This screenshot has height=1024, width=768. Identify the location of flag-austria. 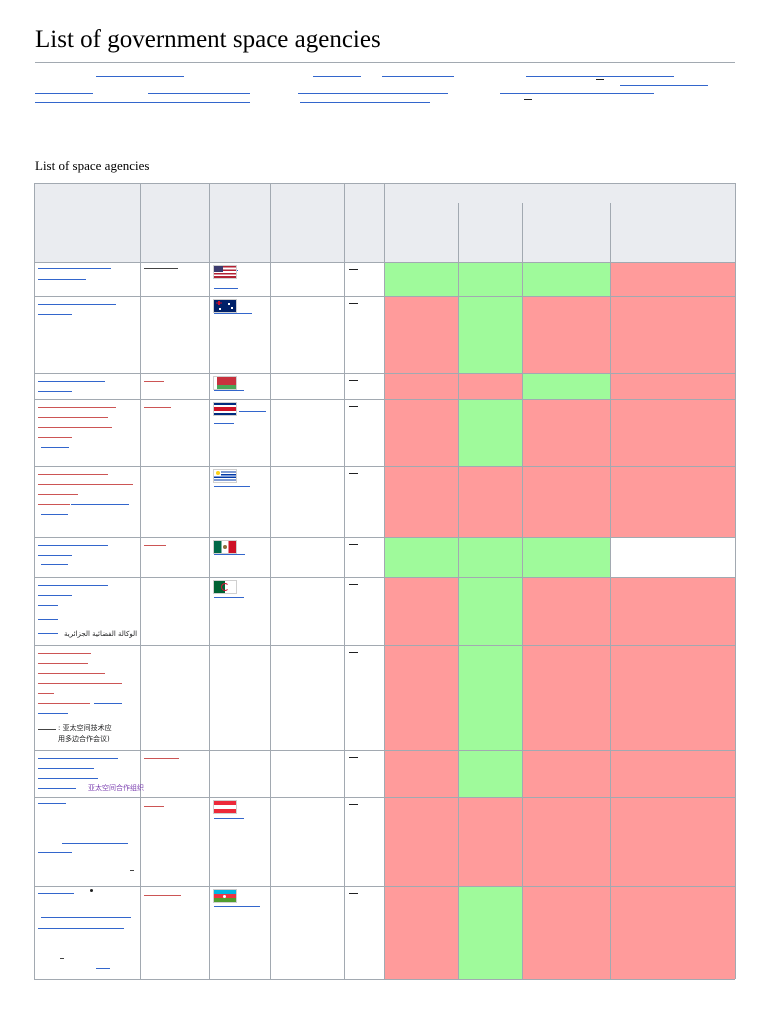
(225, 807).